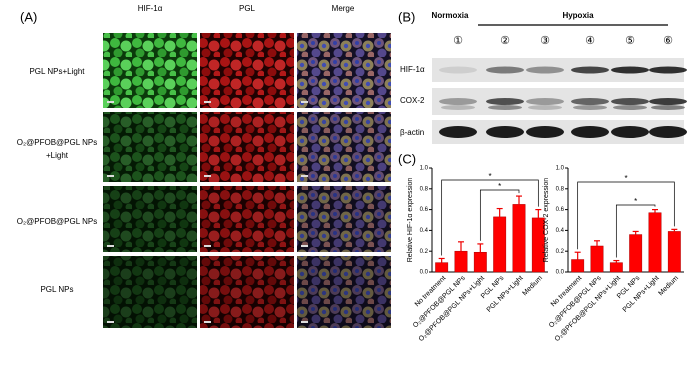 This screenshot has height=377, width=700. Describe the element at coordinates (57, 71) in the screenshot. I see `row-label: PGL NPs+Light` at that location.